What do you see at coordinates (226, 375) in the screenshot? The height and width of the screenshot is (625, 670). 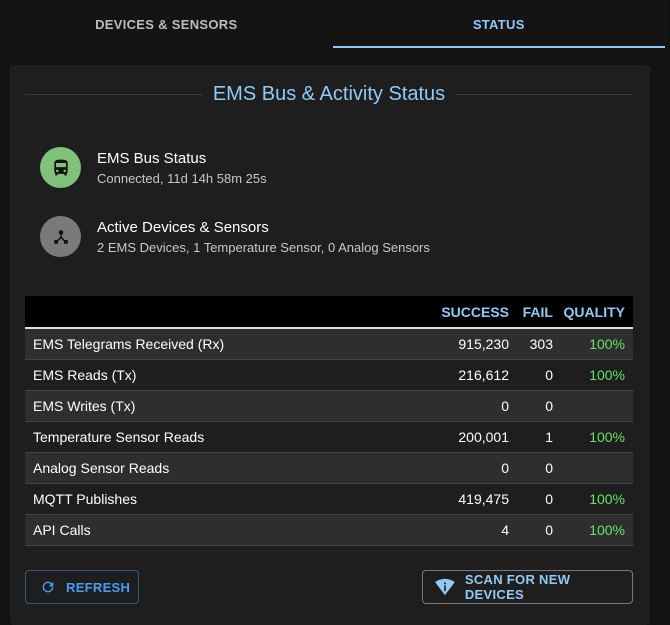 I see `cell-label: EMS Reads (Tx)` at bounding box center [226, 375].